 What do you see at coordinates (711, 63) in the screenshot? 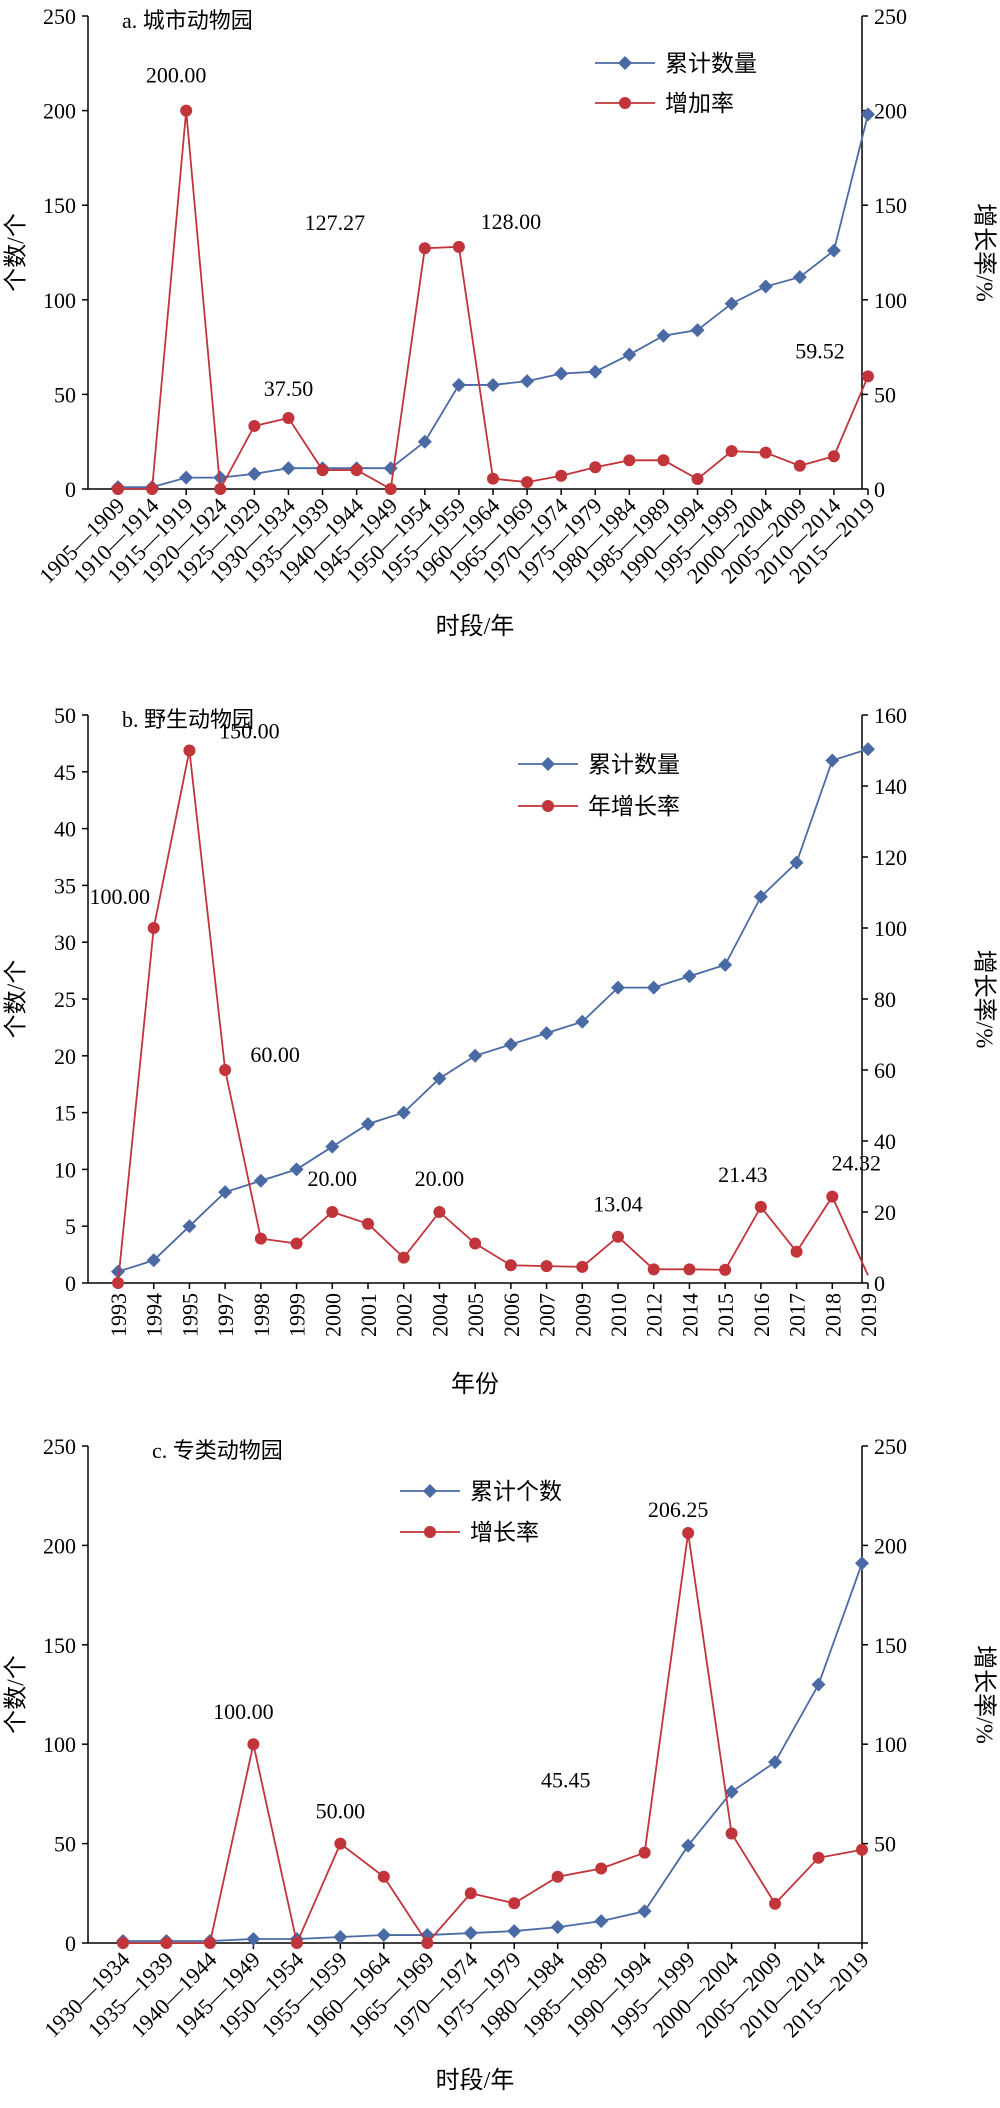
I see `legend-label: 累计数量` at bounding box center [711, 63].